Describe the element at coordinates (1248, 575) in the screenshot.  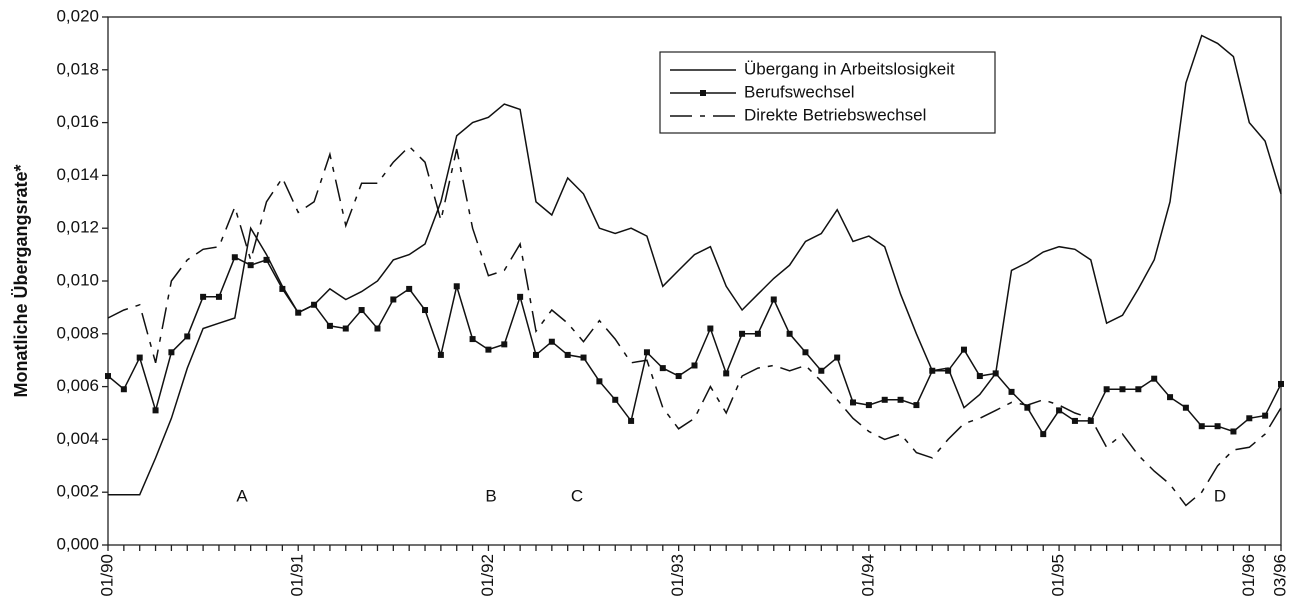
I see `x-tick-label: 01/96` at that location.